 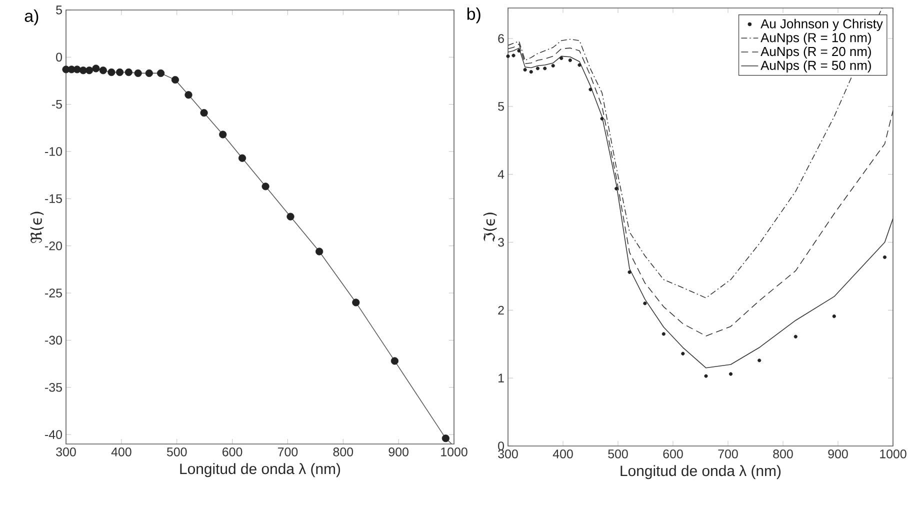 What do you see at coordinates (57, 104) in the screenshot?
I see `y-tick-label: -5` at bounding box center [57, 104].